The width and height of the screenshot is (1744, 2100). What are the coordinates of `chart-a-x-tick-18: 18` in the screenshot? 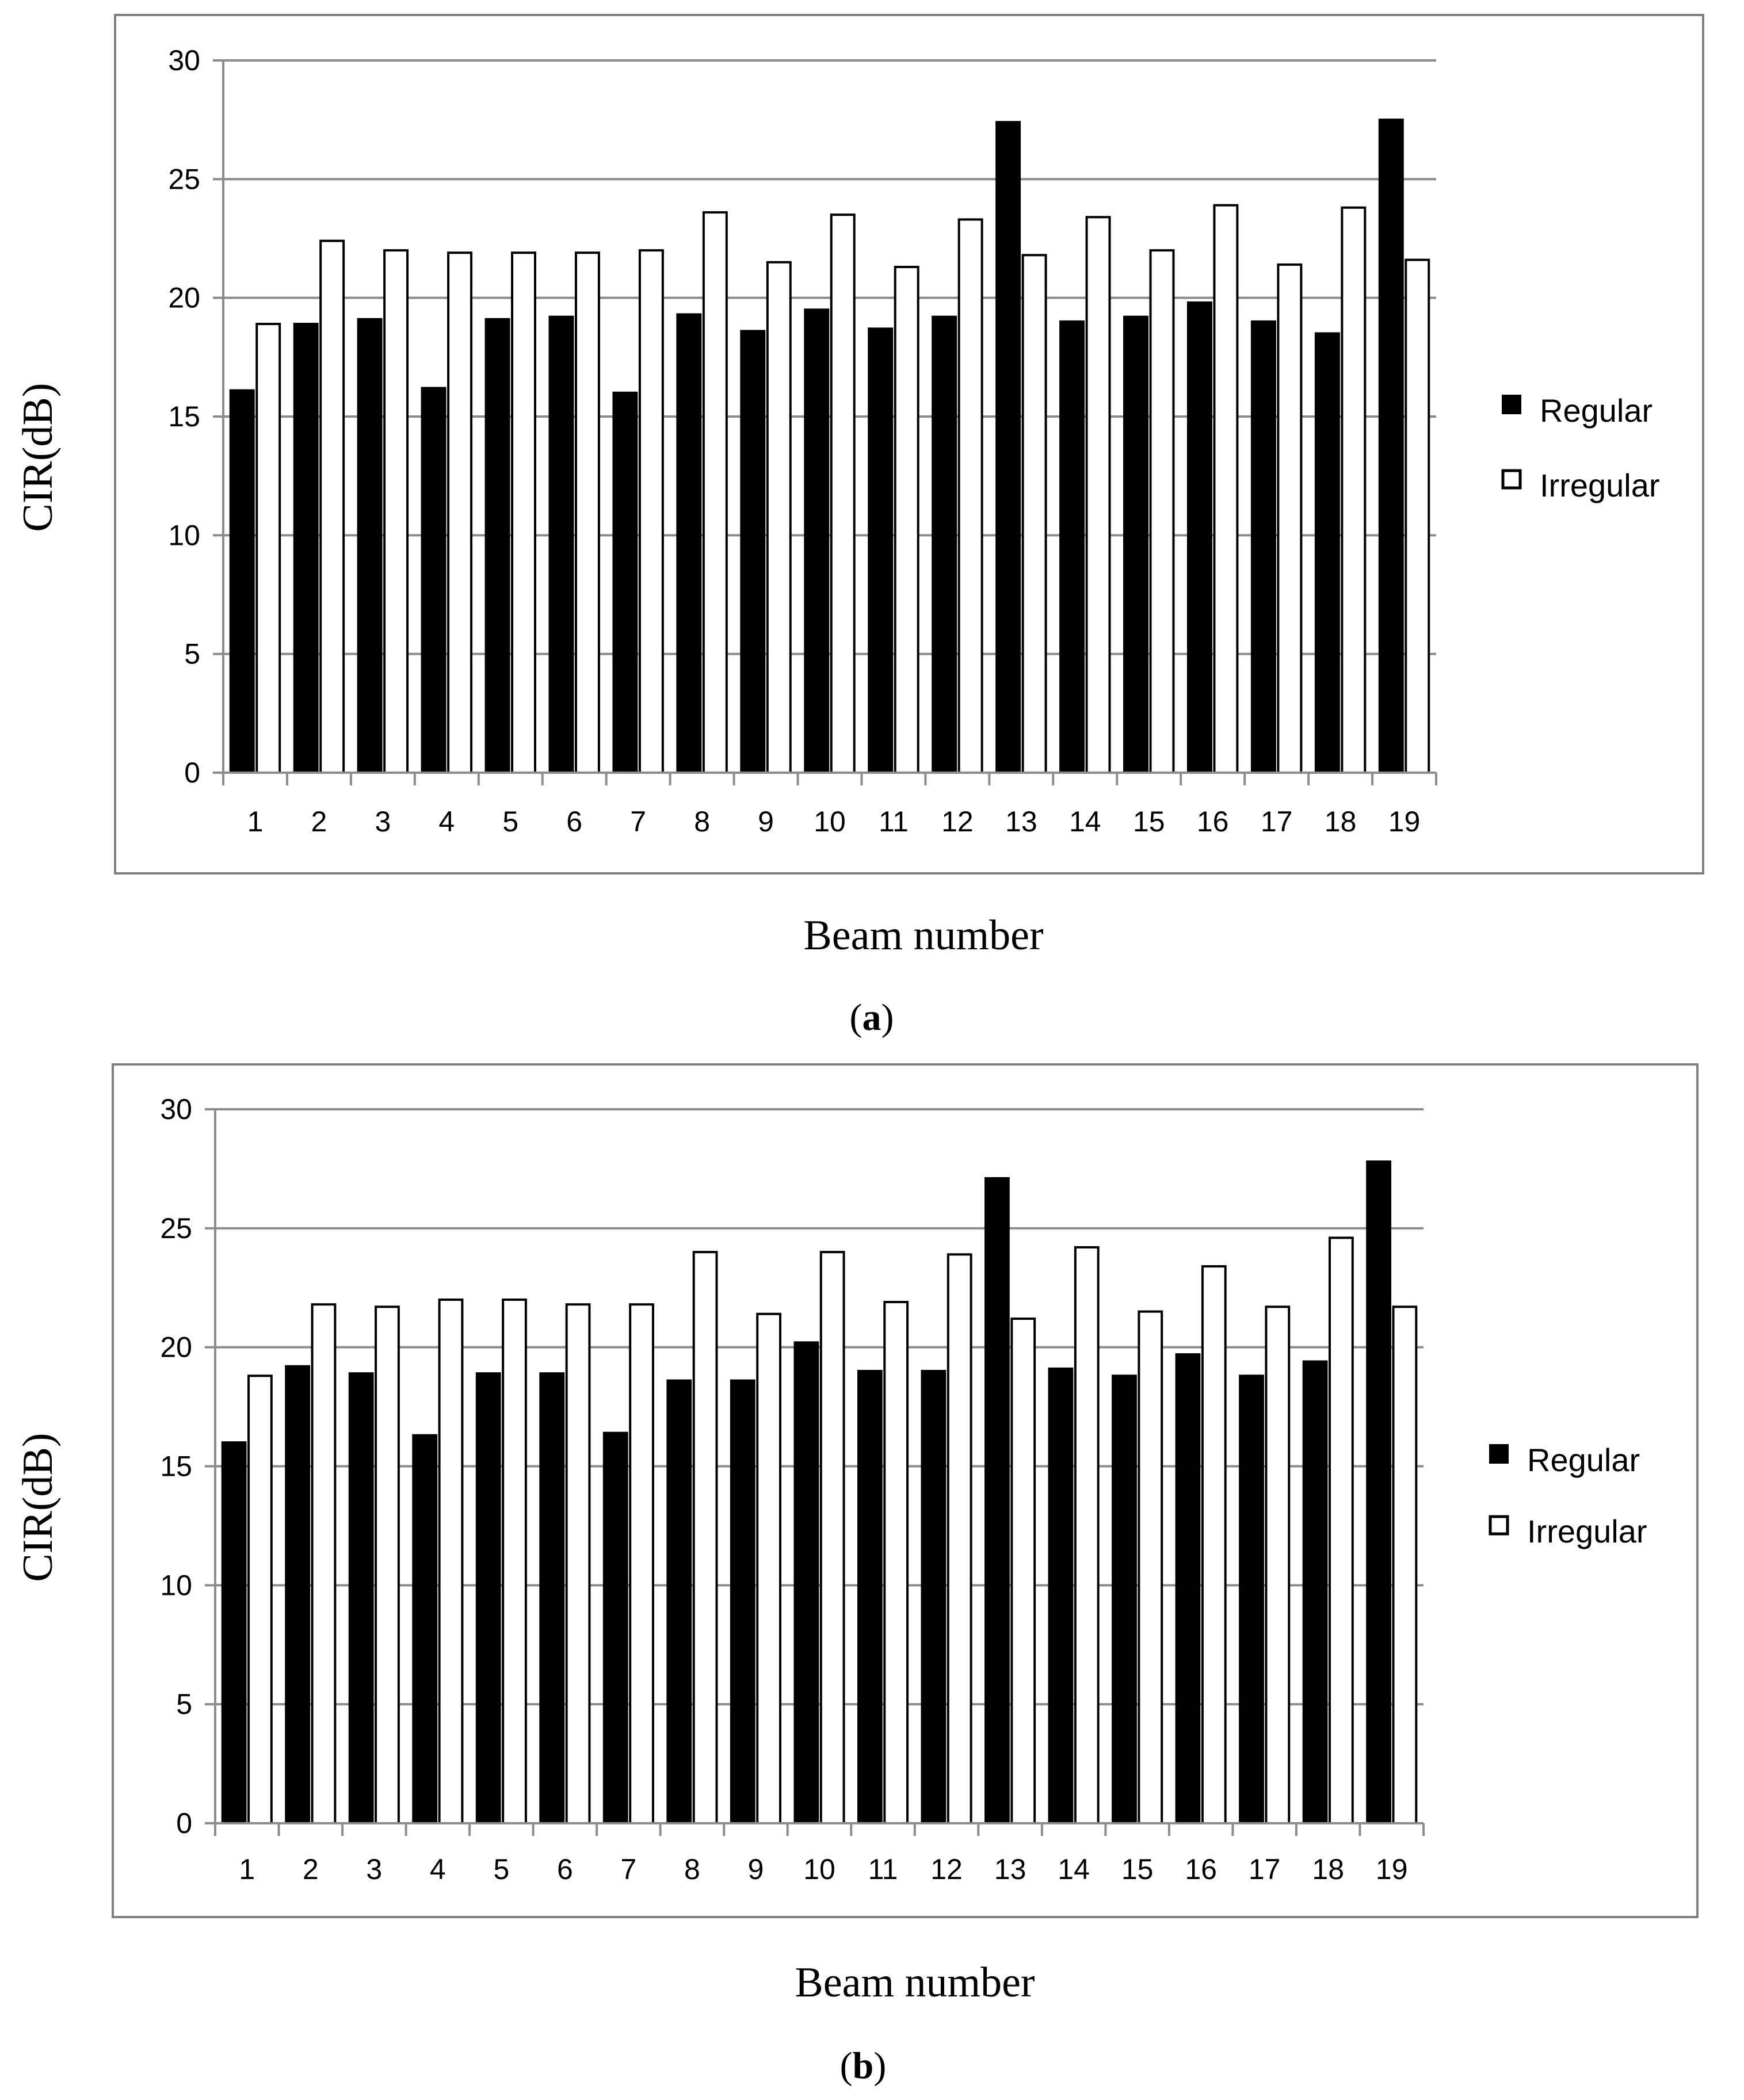 It's located at (1341, 821).